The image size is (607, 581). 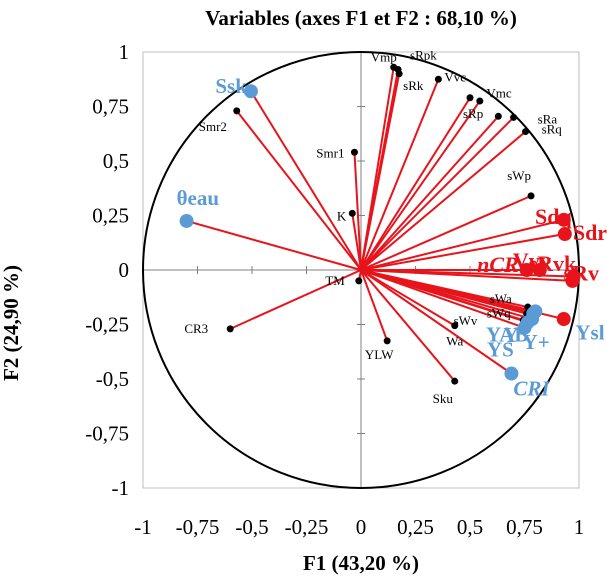 What do you see at coordinates (143, 527) in the screenshot?
I see `x-tick-label: -1` at bounding box center [143, 527].